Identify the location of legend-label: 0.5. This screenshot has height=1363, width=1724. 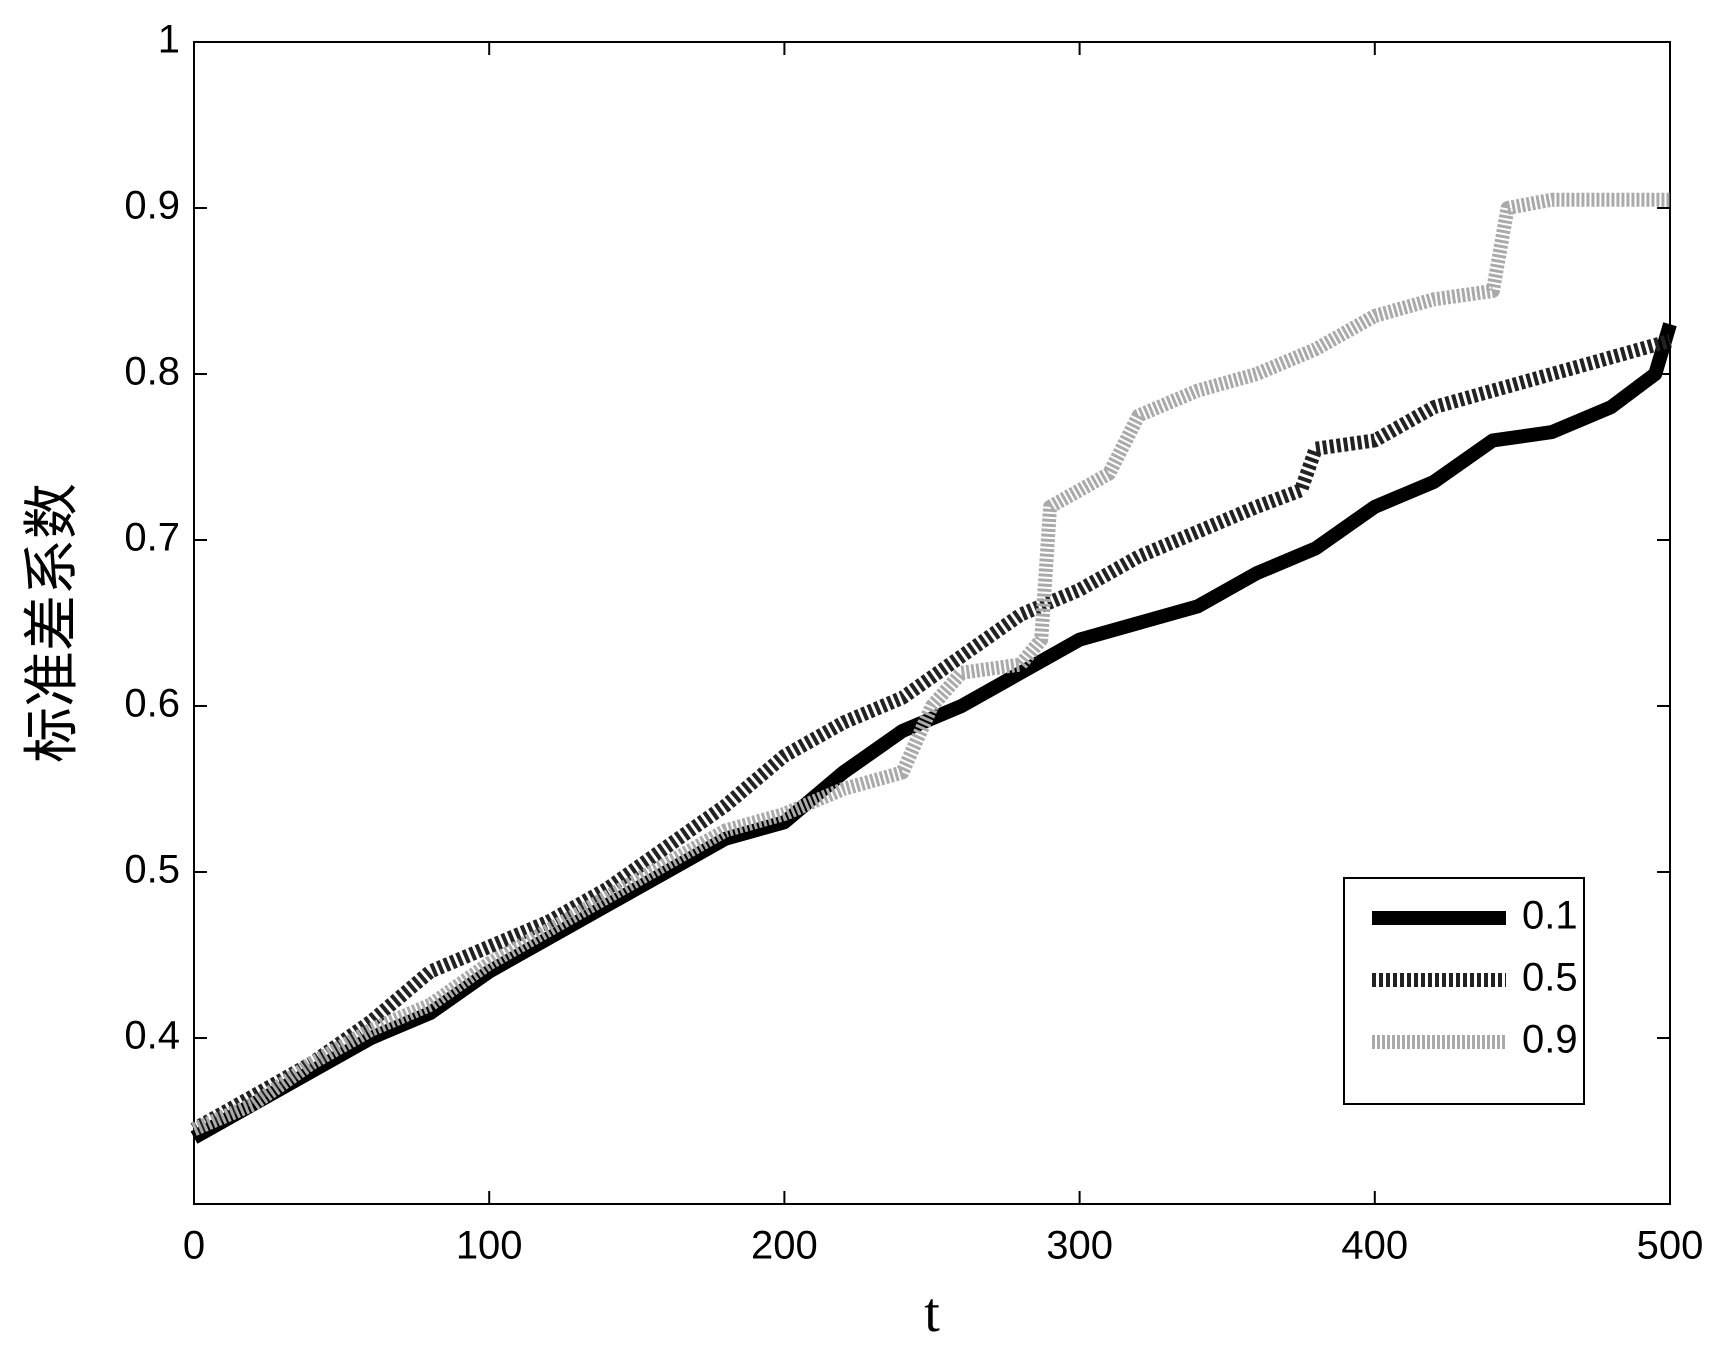
(1550, 978).